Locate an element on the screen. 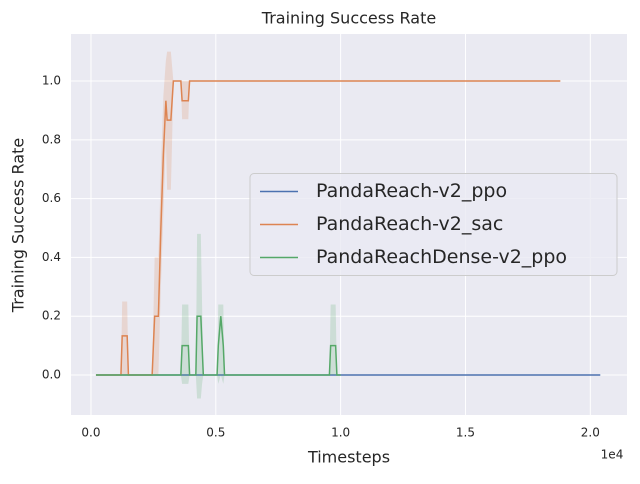 The height and width of the screenshot is (484, 640). legend-box is located at coordinates (433, 224).